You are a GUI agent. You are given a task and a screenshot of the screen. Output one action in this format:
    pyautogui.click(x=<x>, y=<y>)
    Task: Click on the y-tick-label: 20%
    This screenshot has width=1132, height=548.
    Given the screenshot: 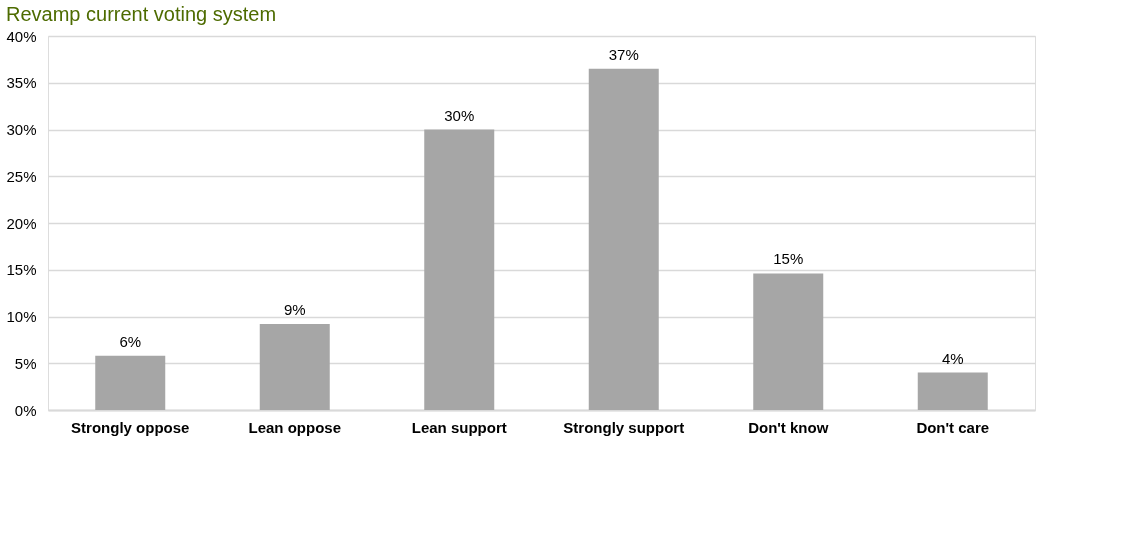 What is the action you would take?
    pyautogui.click(x=21, y=223)
    